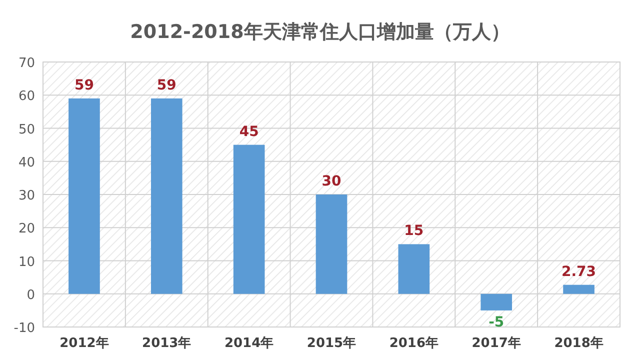 Image resolution: width=640 pixels, height=352 pixels. I want to click on y-tick-label: 10, so click(26, 262).